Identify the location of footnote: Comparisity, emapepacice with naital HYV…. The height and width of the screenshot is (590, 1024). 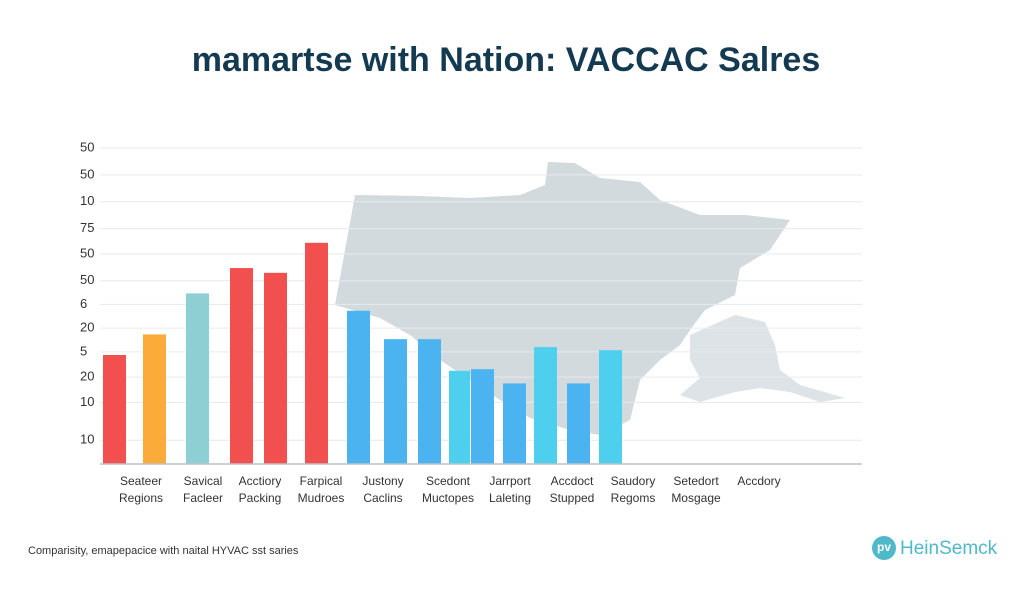
(163, 551).